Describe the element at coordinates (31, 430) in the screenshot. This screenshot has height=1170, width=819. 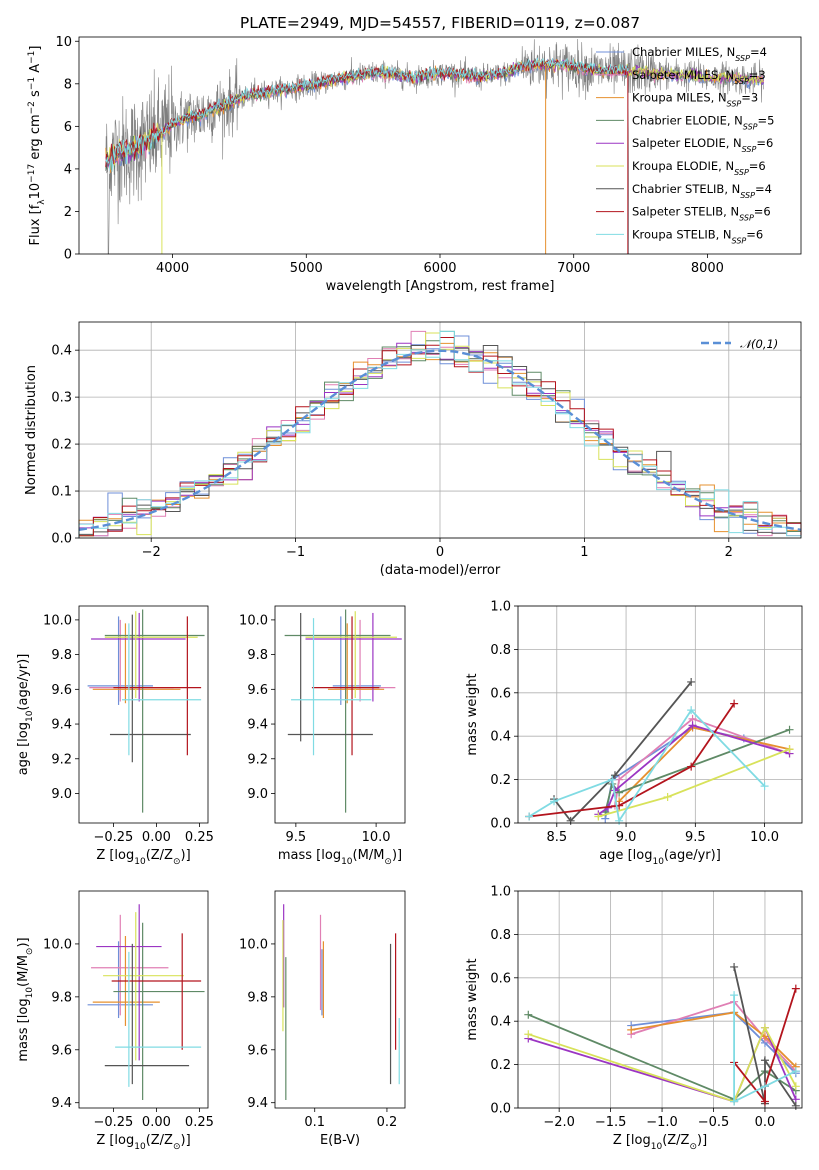
I see `y-axis-label: Normed distribution` at that location.